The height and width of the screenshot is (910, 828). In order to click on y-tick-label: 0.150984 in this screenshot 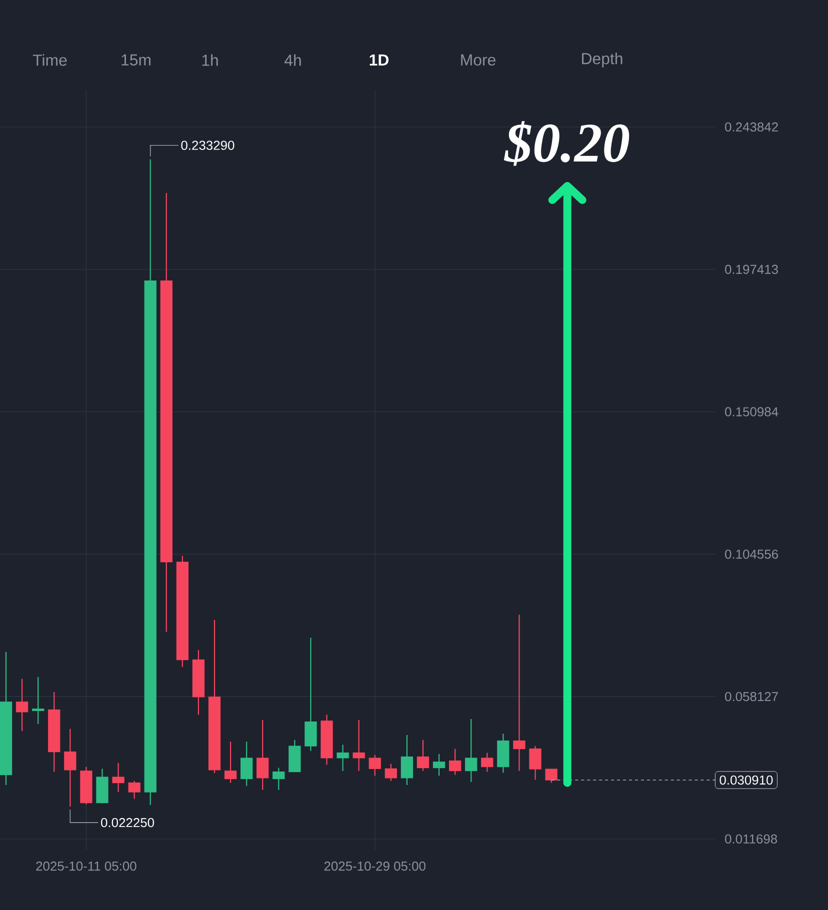, I will do `click(751, 411)`.